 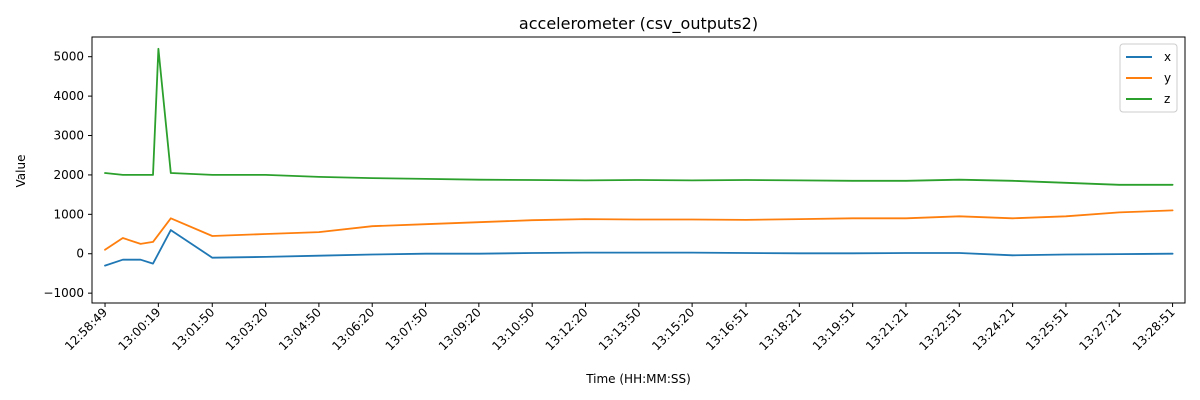 I want to click on series-line-x, so click(x=639, y=248).